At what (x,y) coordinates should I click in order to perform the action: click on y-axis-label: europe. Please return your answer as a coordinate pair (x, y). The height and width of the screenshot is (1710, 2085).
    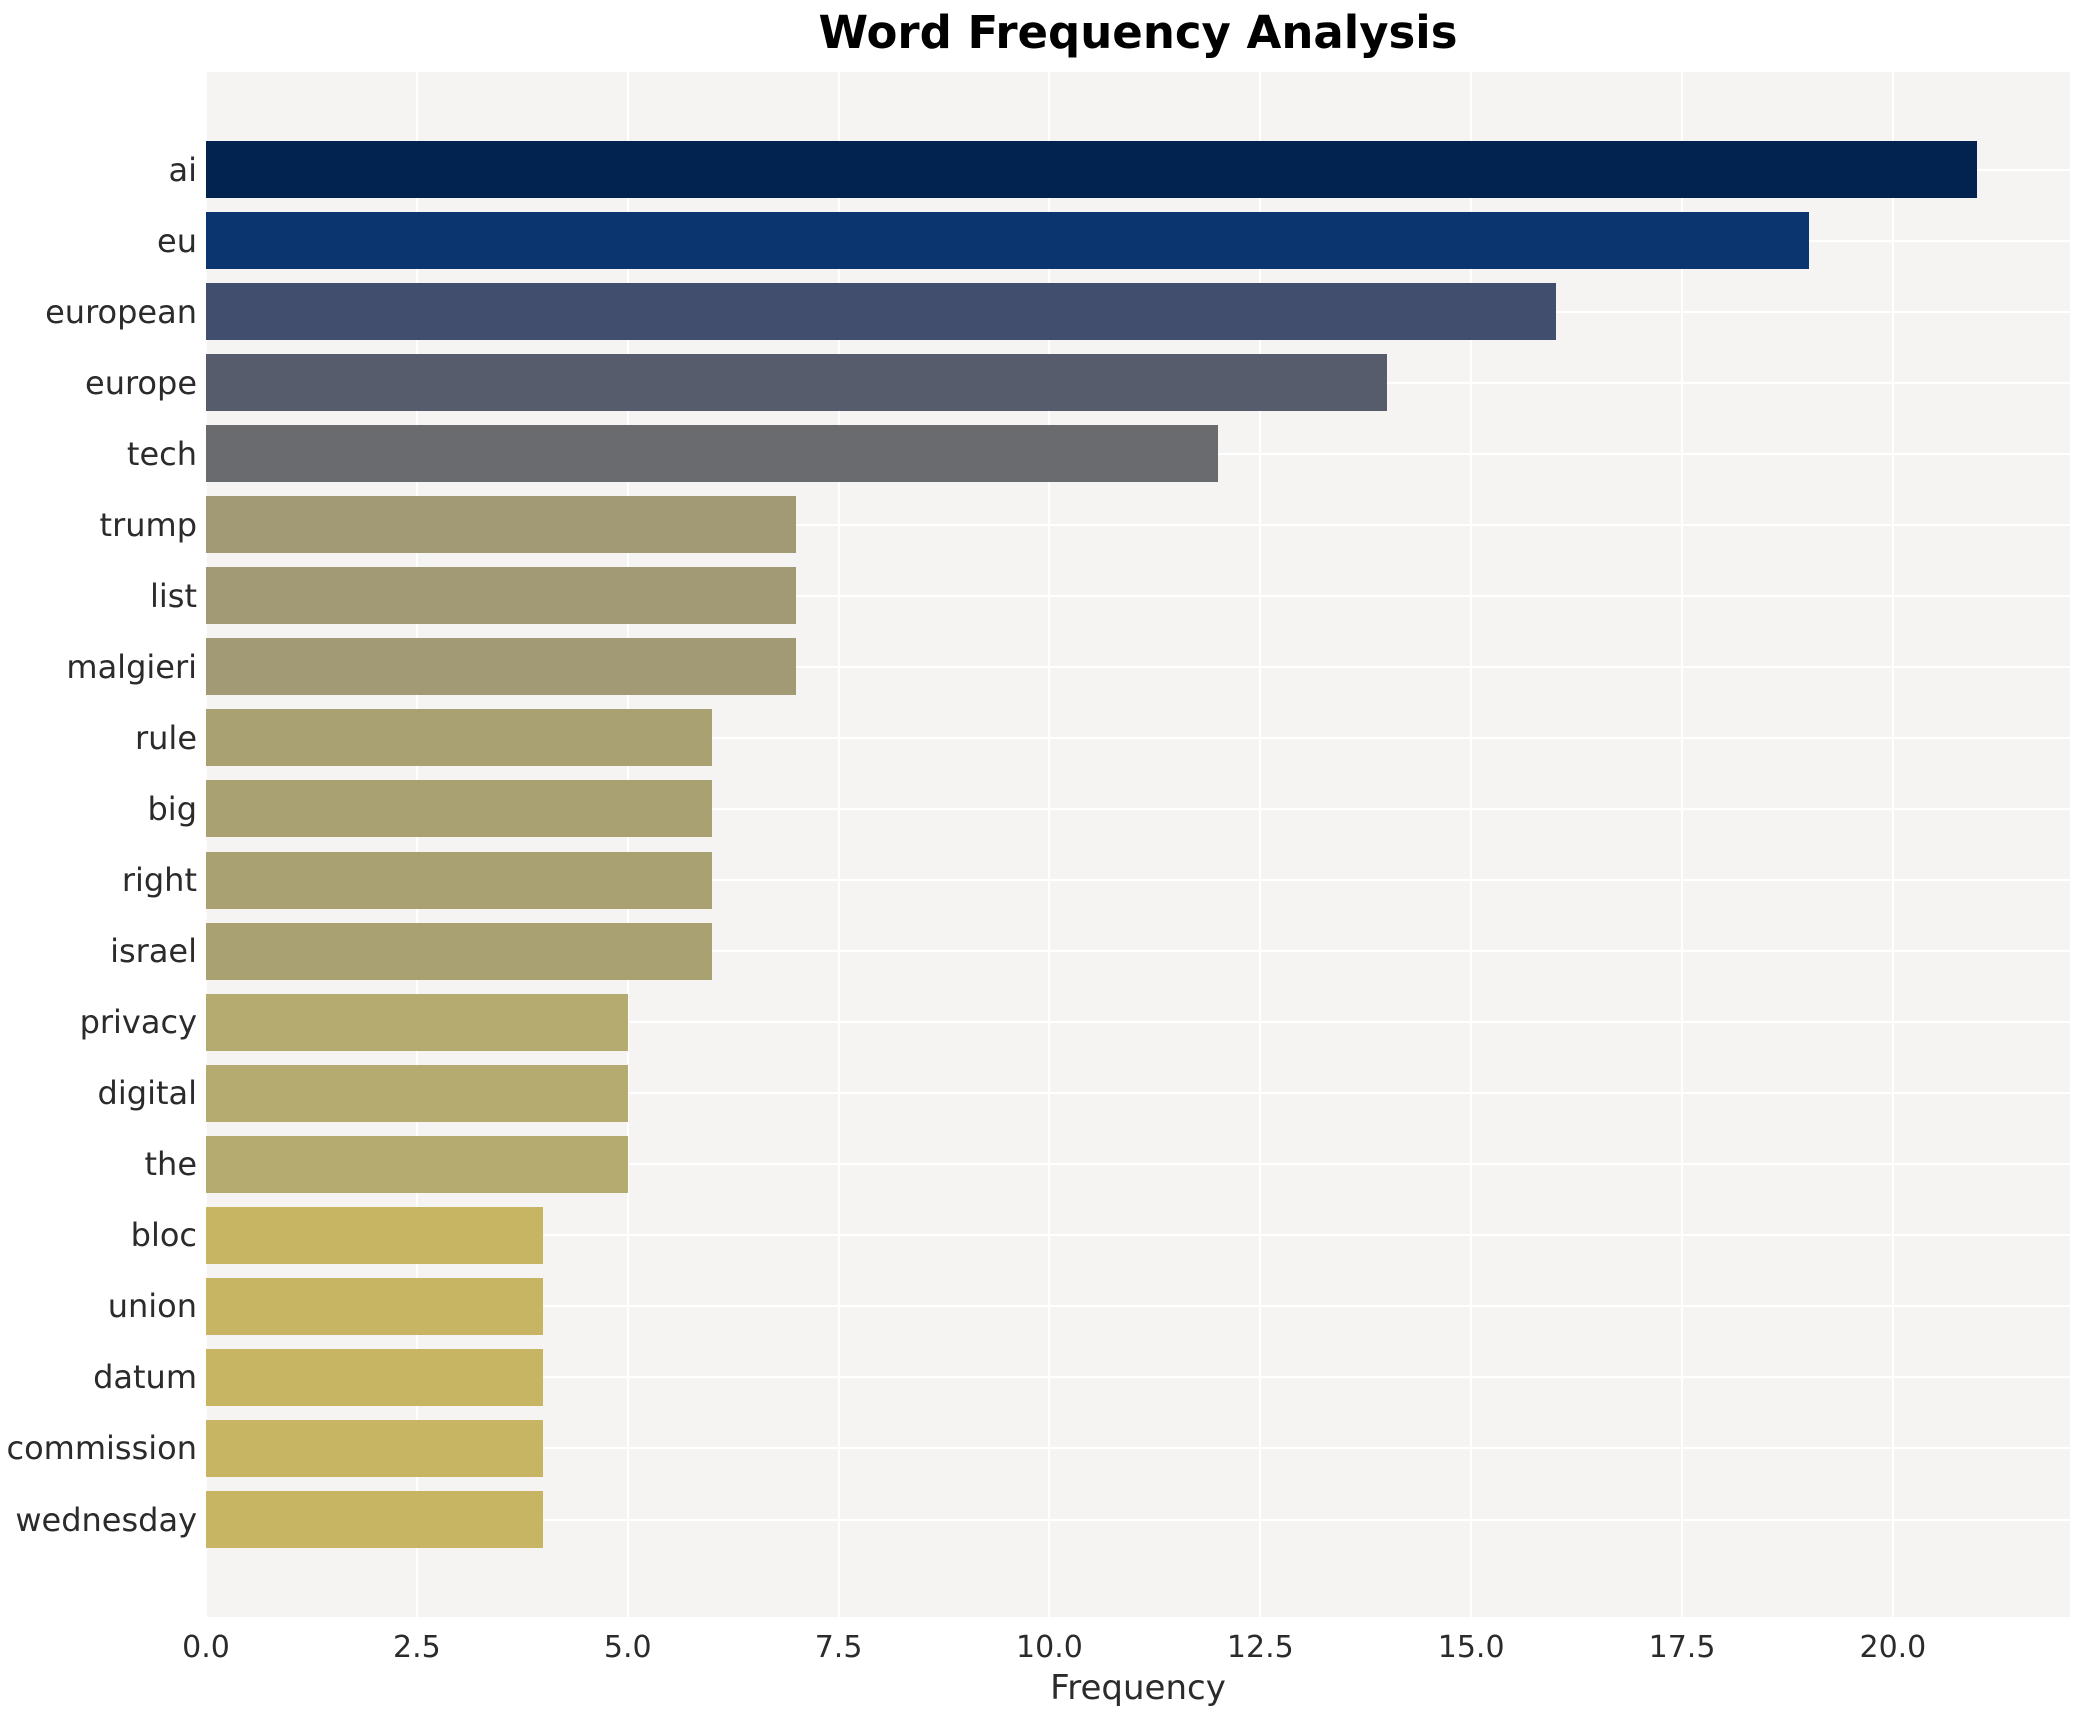
    Looking at the image, I should click on (141, 382).